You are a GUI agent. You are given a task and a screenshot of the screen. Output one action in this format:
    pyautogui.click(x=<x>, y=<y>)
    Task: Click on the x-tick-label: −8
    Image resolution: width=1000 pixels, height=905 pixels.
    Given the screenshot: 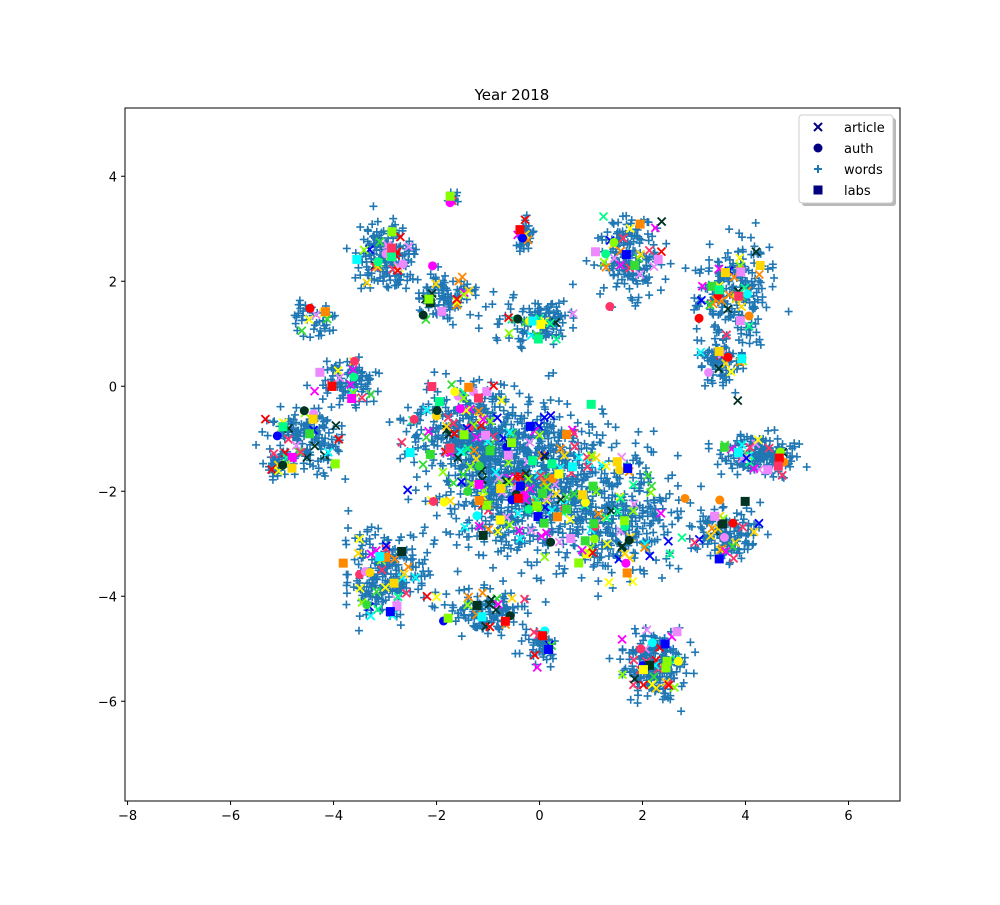 What is the action you would take?
    pyautogui.click(x=127, y=816)
    